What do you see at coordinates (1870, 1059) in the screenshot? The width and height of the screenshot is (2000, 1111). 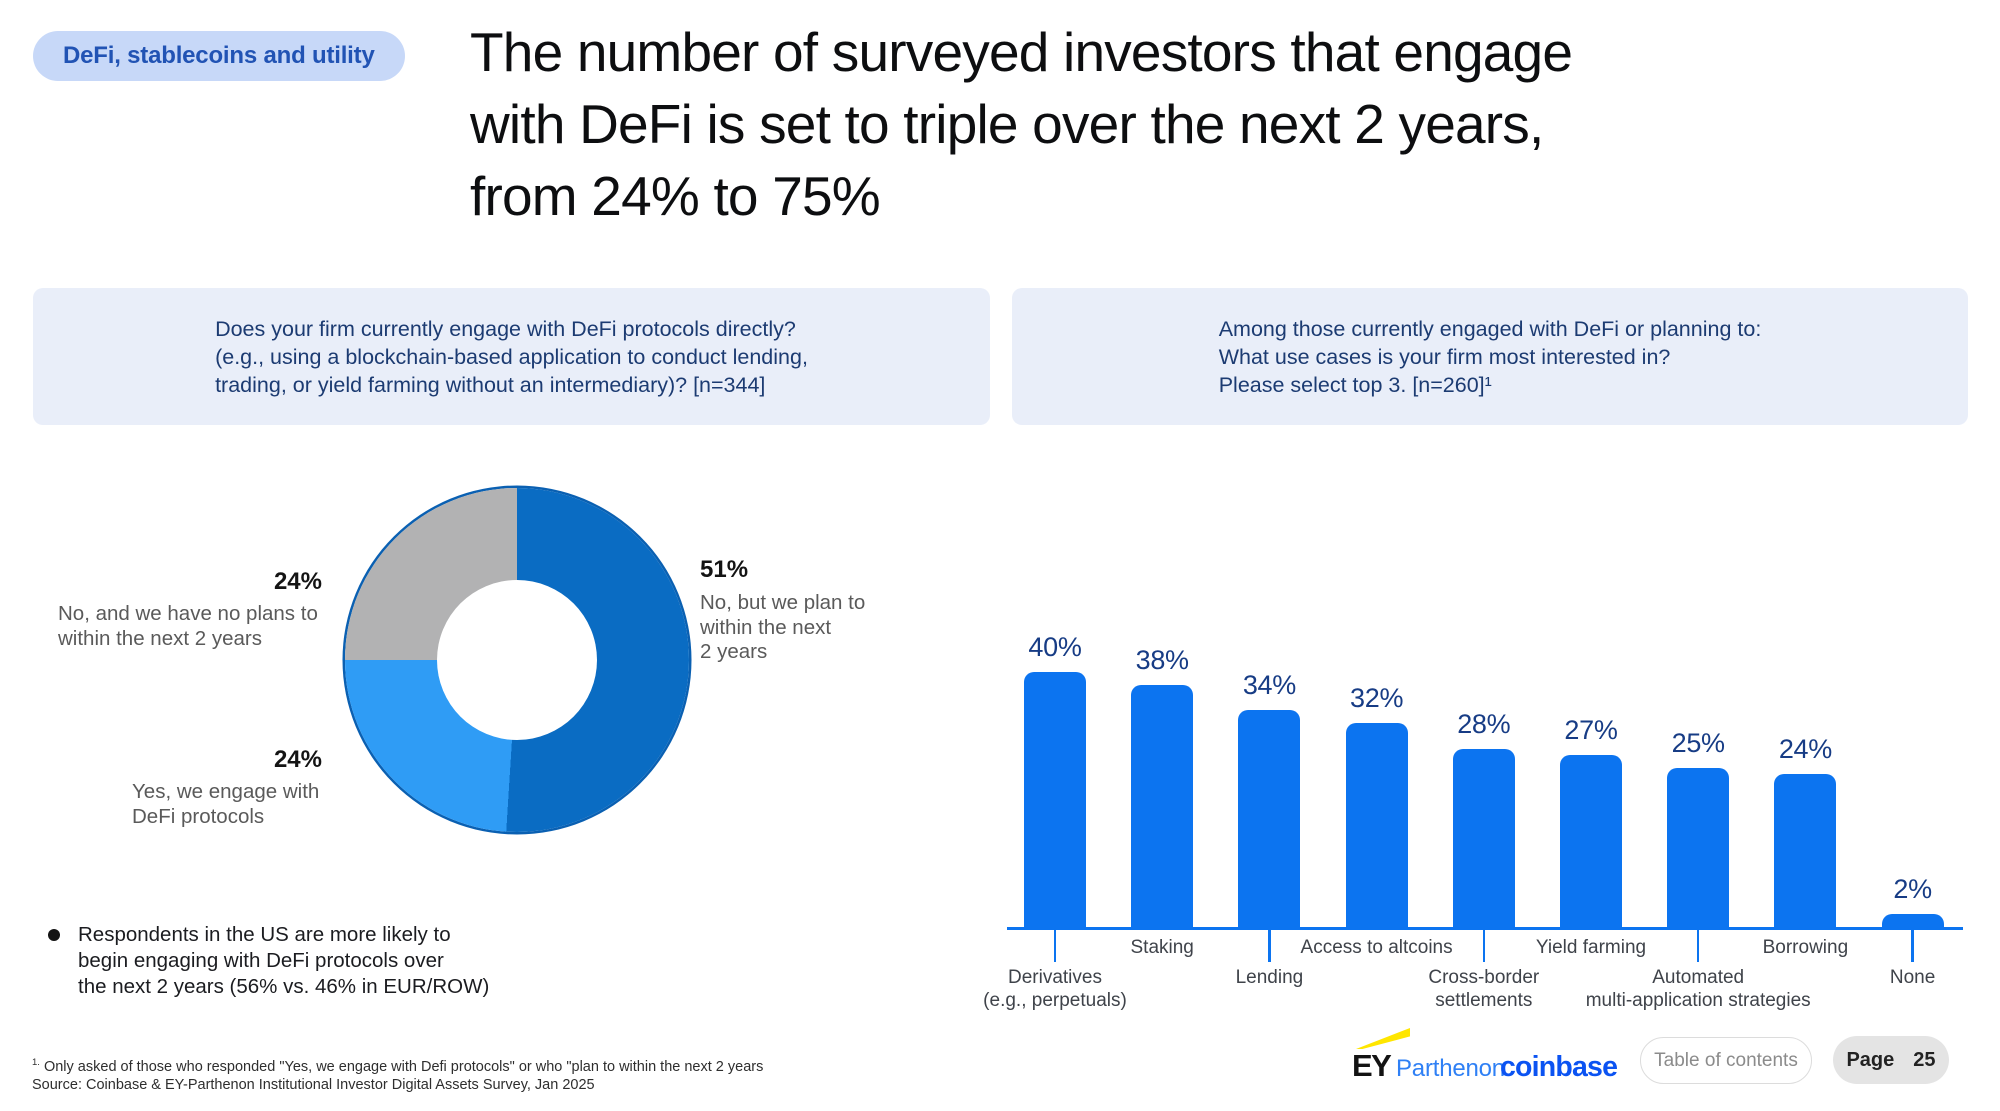 I see `page-label: Page` at bounding box center [1870, 1059].